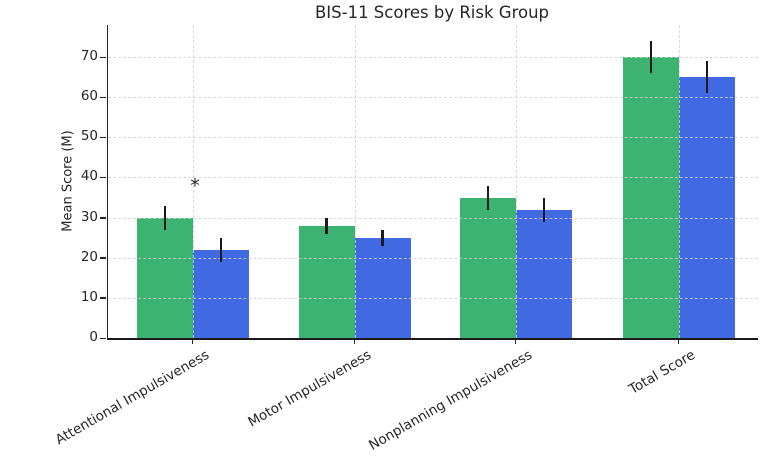  I want to click on y-tick-label: 20, so click(89, 256).